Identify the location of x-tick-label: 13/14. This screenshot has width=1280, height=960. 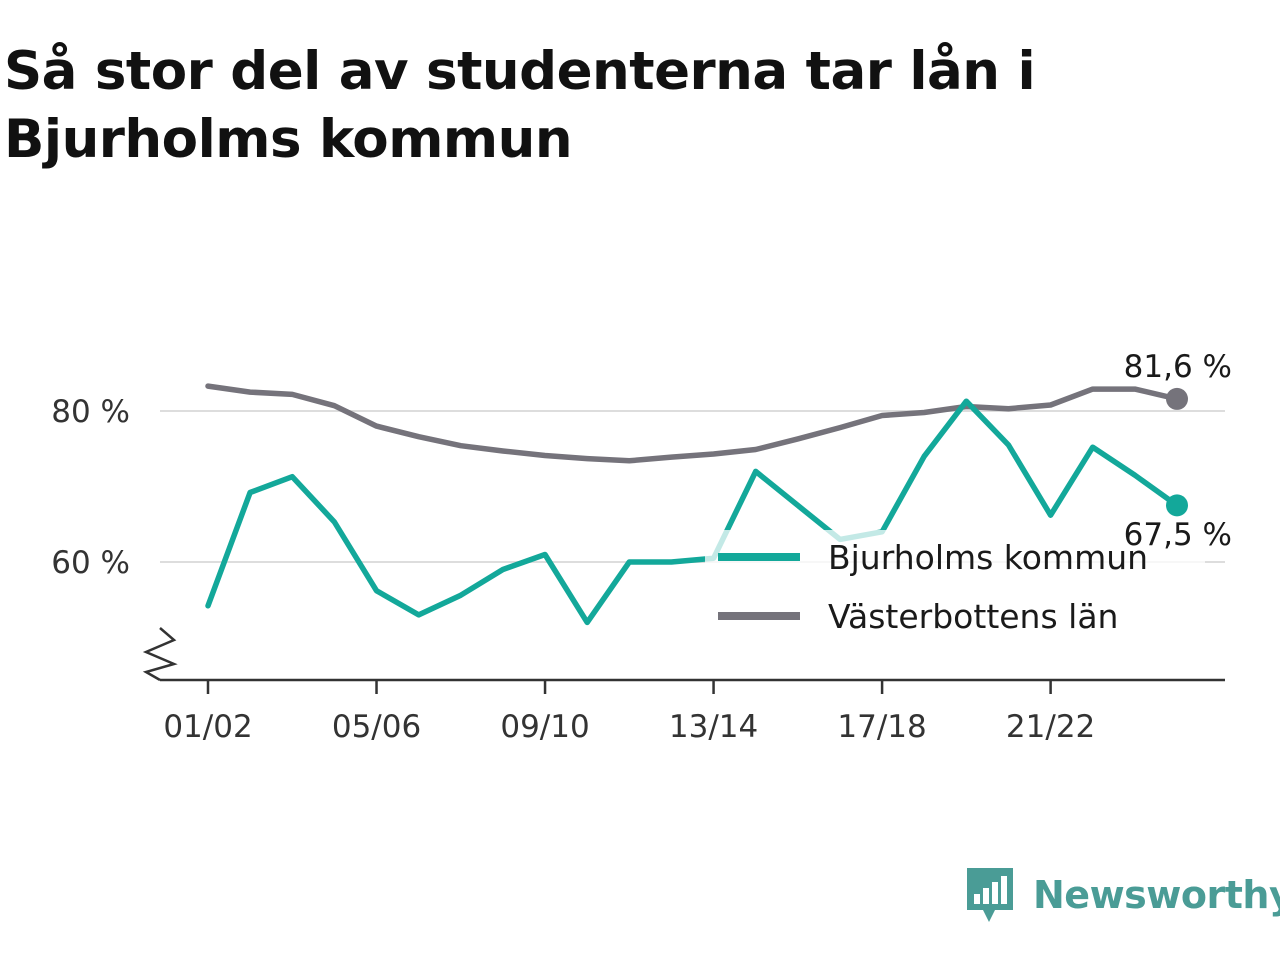
(713, 727).